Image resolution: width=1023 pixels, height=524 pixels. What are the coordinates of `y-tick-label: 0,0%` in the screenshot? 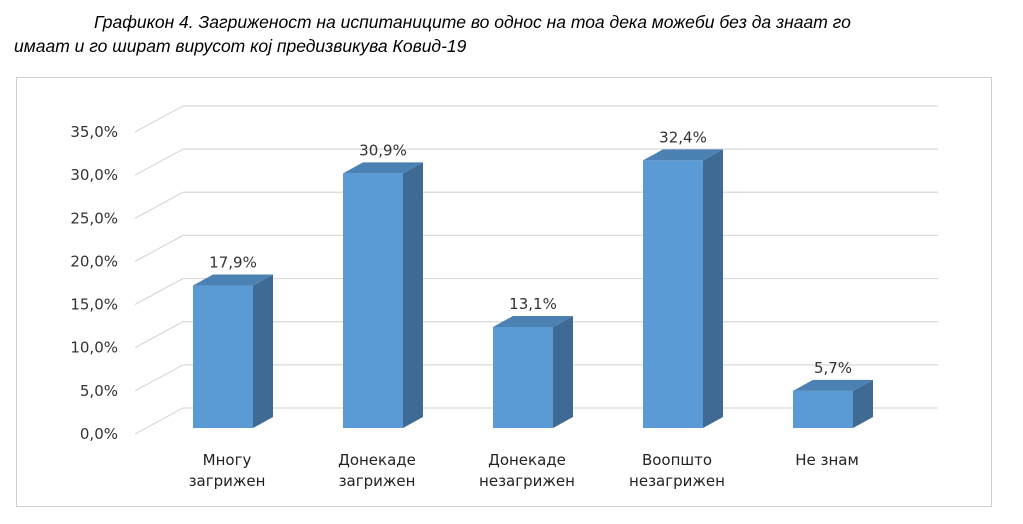 It's located at (99, 434).